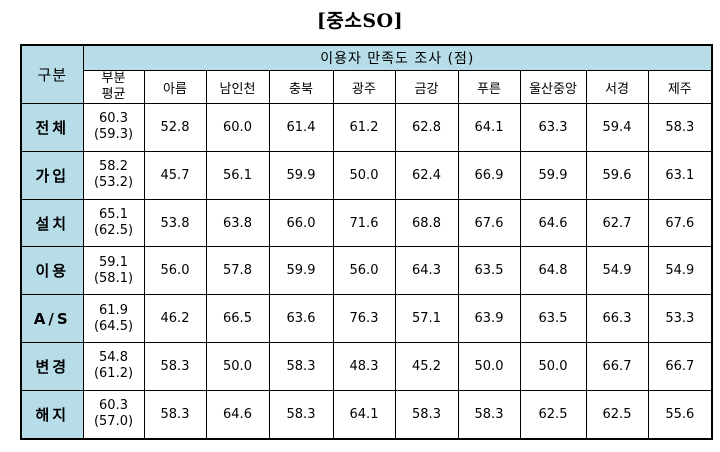 This screenshot has height=452, width=720. Describe the element at coordinates (301, 223) in the screenshot. I see `table-cell: 66.0` at that location.